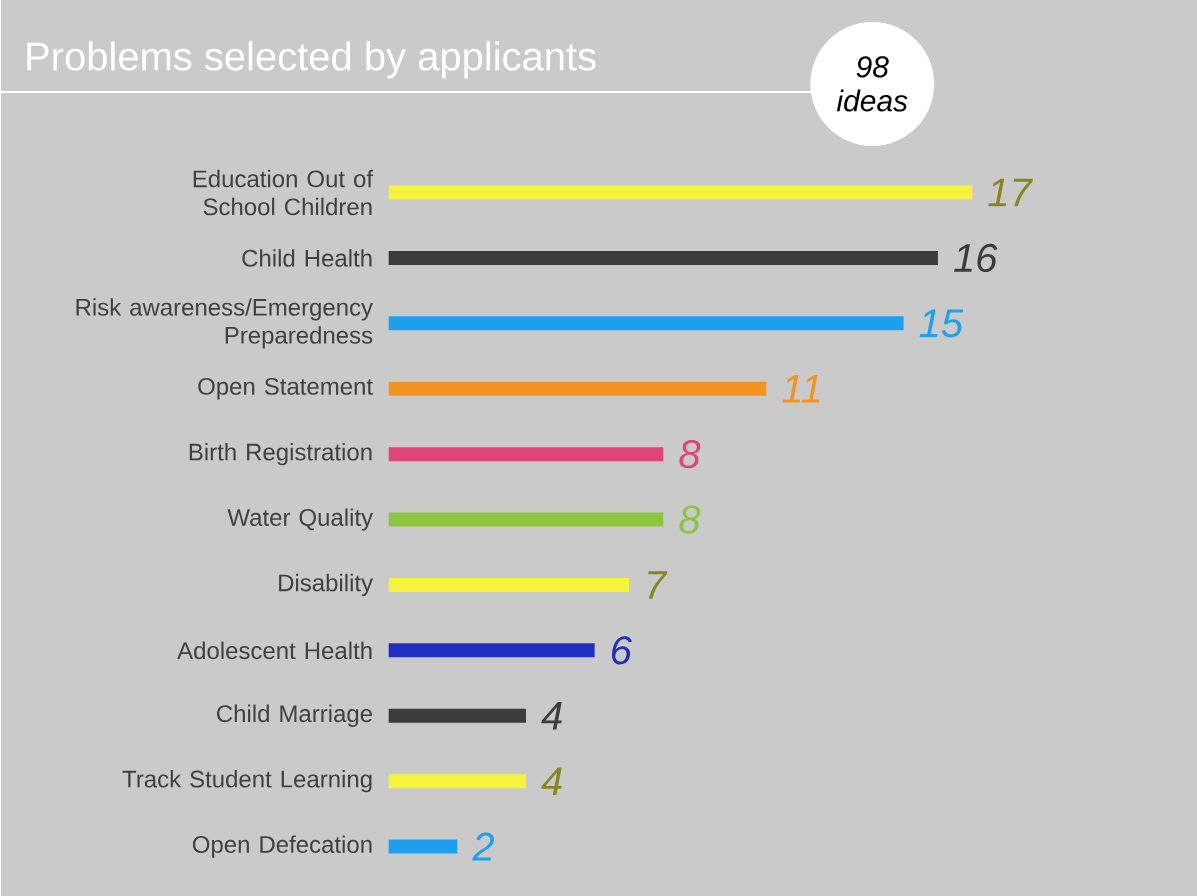 This screenshot has height=896, width=1197. Describe the element at coordinates (294, 715) in the screenshot. I see `y-tick-label: Child Marriage` at that location.